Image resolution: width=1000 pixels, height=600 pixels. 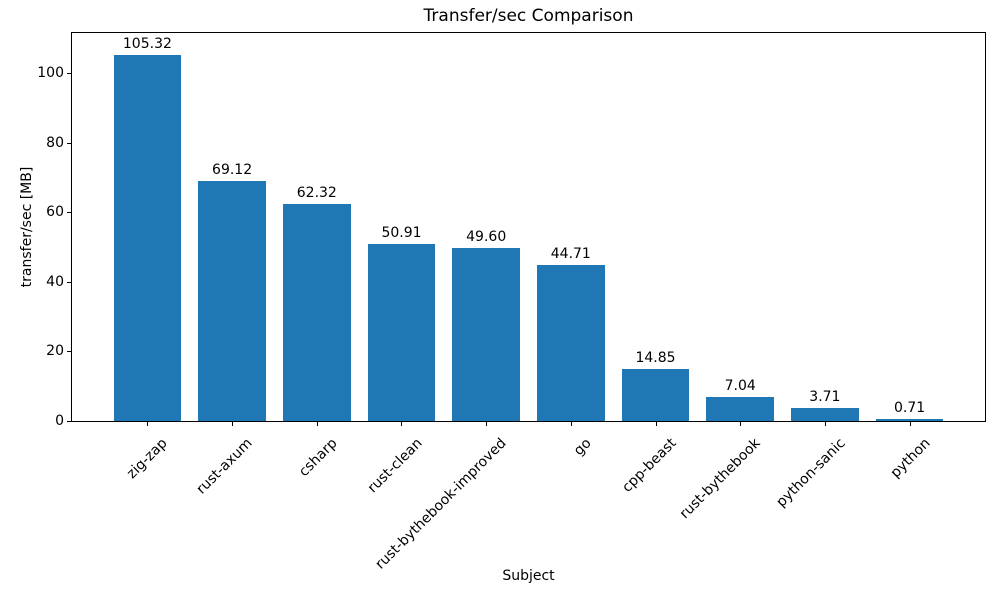 I want to click on bar-value-label: 105.32, so click(x=147, y=43).